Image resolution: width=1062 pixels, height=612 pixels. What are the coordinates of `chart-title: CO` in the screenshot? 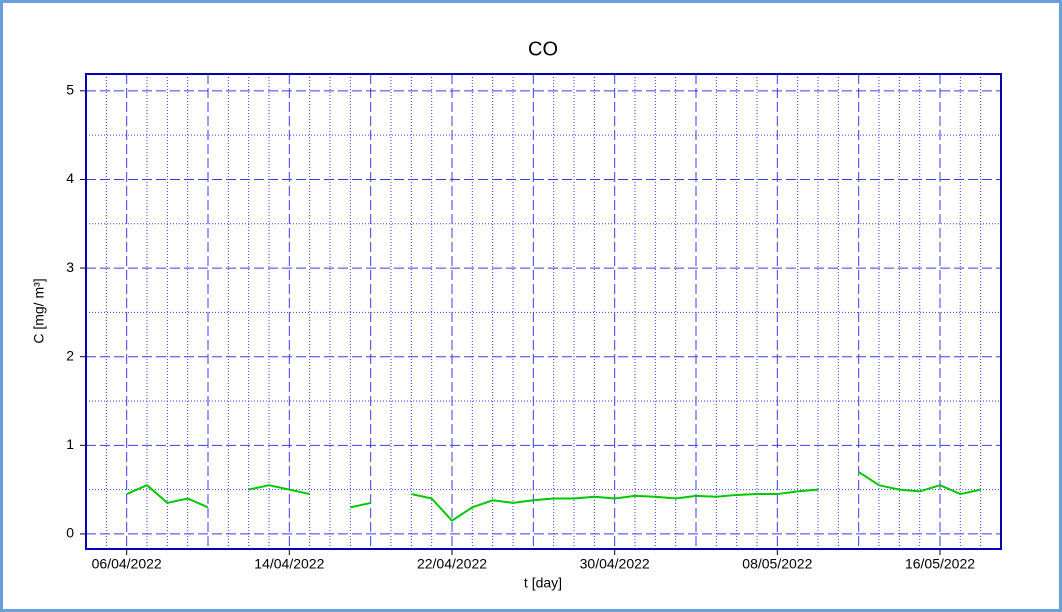 It's located at (543, 49).